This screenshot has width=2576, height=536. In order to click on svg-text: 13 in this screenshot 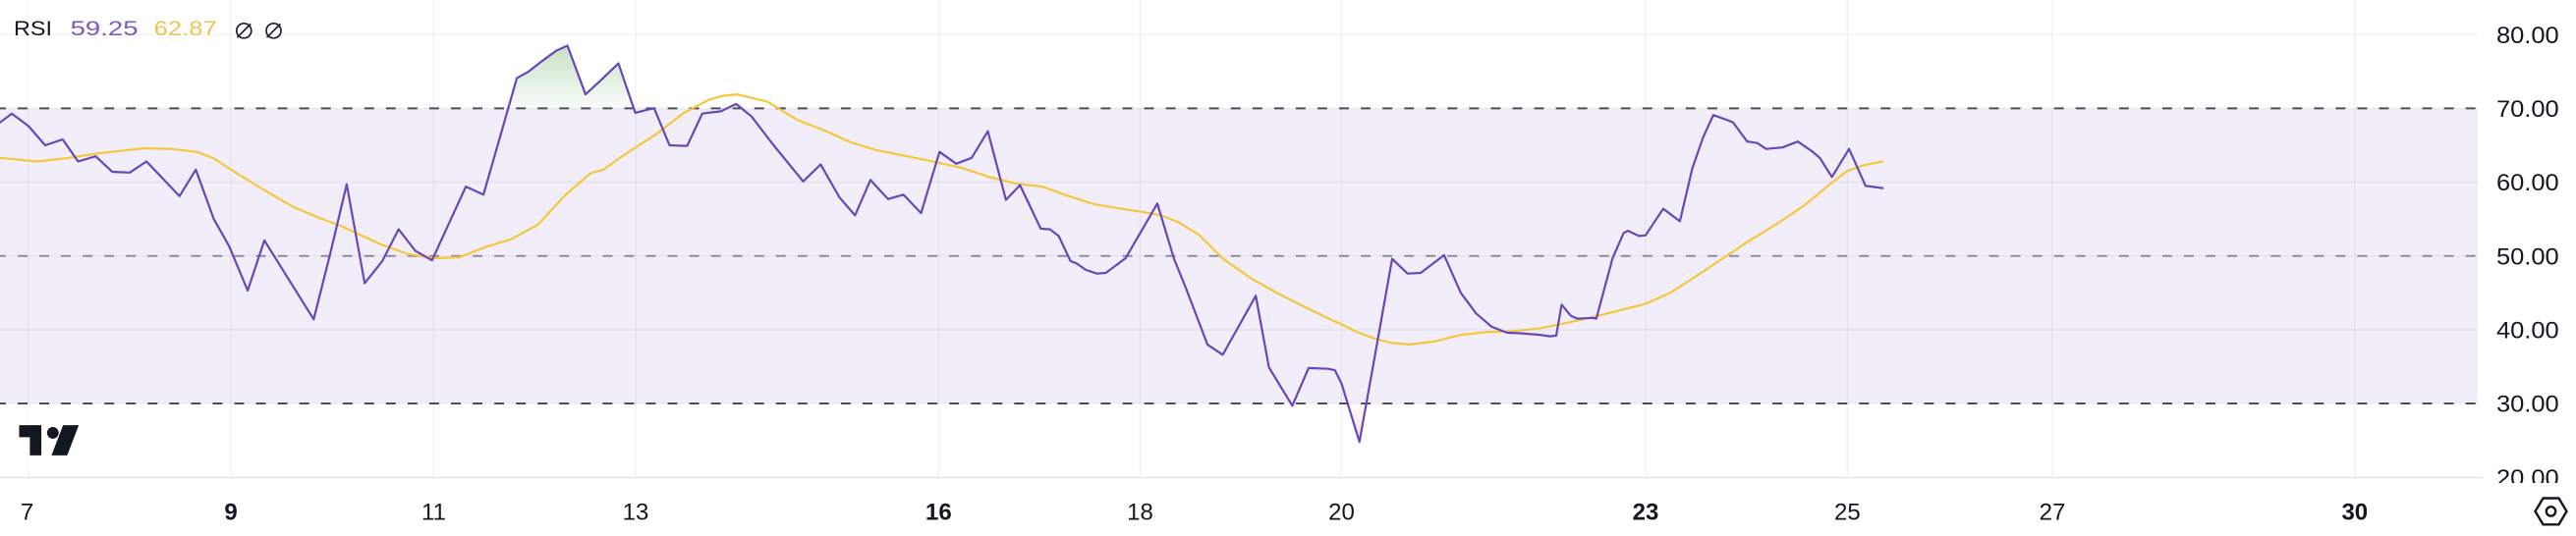, I will do `click(636, 513)`.